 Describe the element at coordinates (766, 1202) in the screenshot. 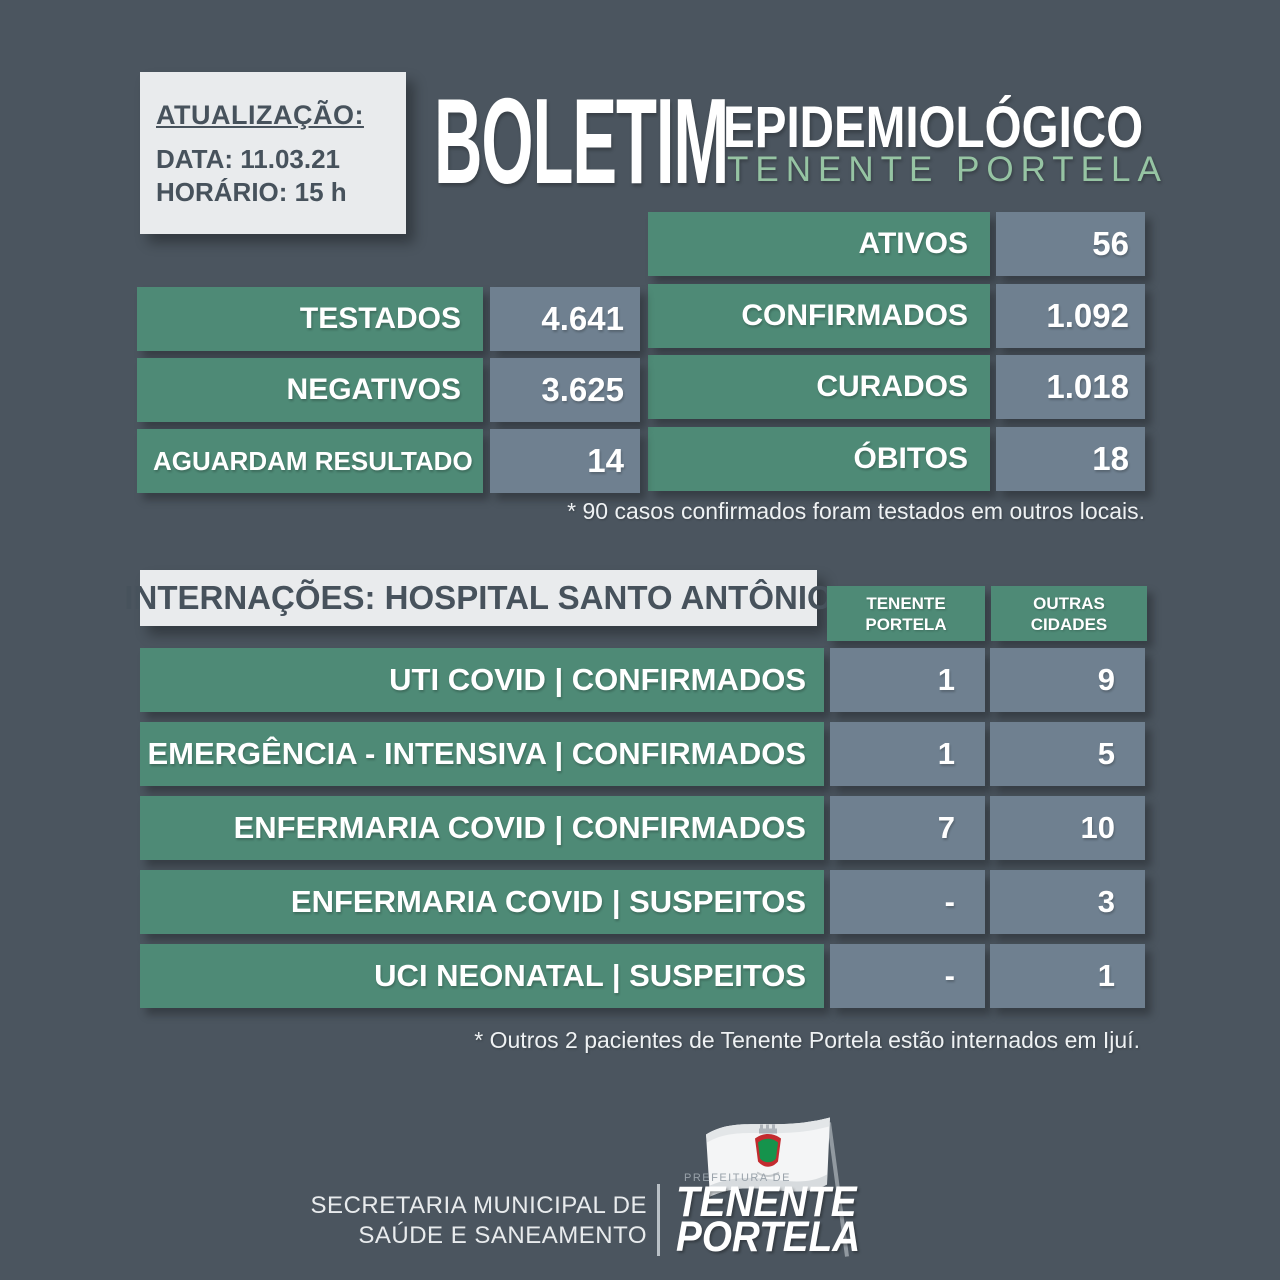

I see `logo-city-line1: TENENTE` at that location.